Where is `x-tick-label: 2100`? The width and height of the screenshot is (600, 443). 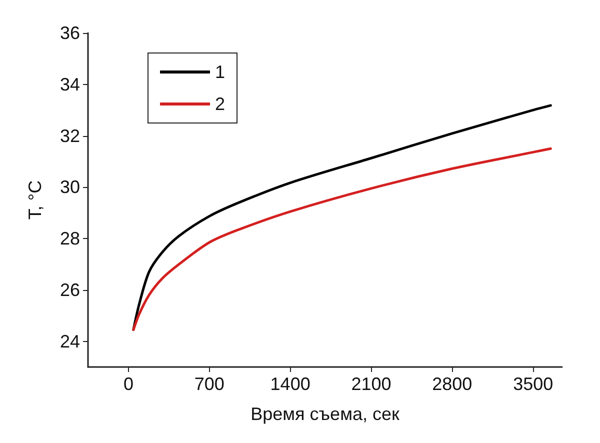 x-tick-label: 2100 is located at coordinates (371, 384).